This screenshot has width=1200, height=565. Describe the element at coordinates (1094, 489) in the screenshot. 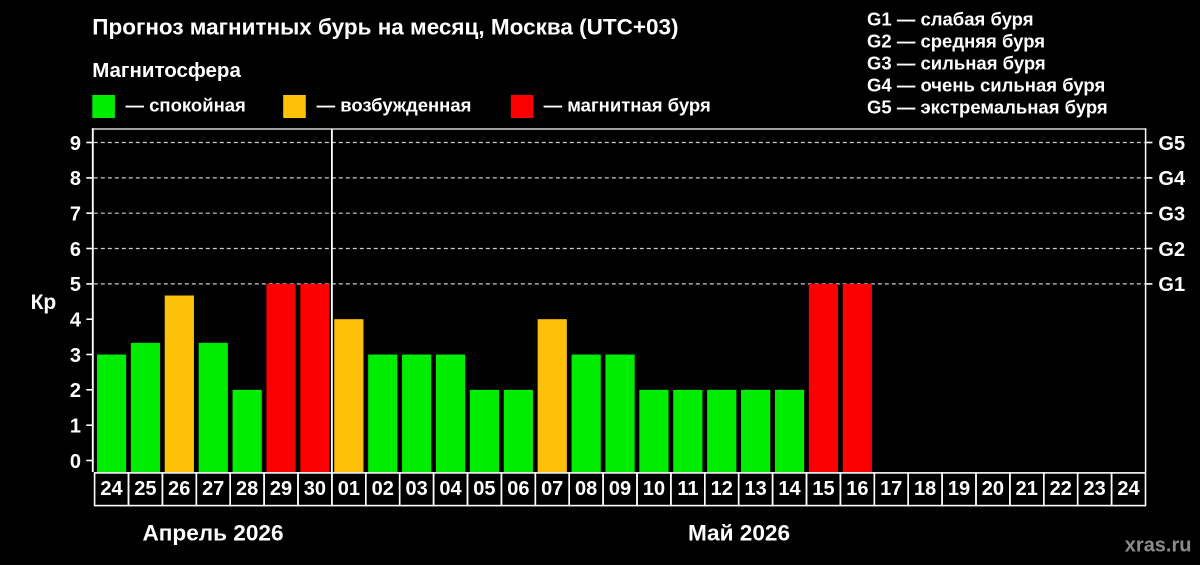

I see `svg-text: 23` at that location.